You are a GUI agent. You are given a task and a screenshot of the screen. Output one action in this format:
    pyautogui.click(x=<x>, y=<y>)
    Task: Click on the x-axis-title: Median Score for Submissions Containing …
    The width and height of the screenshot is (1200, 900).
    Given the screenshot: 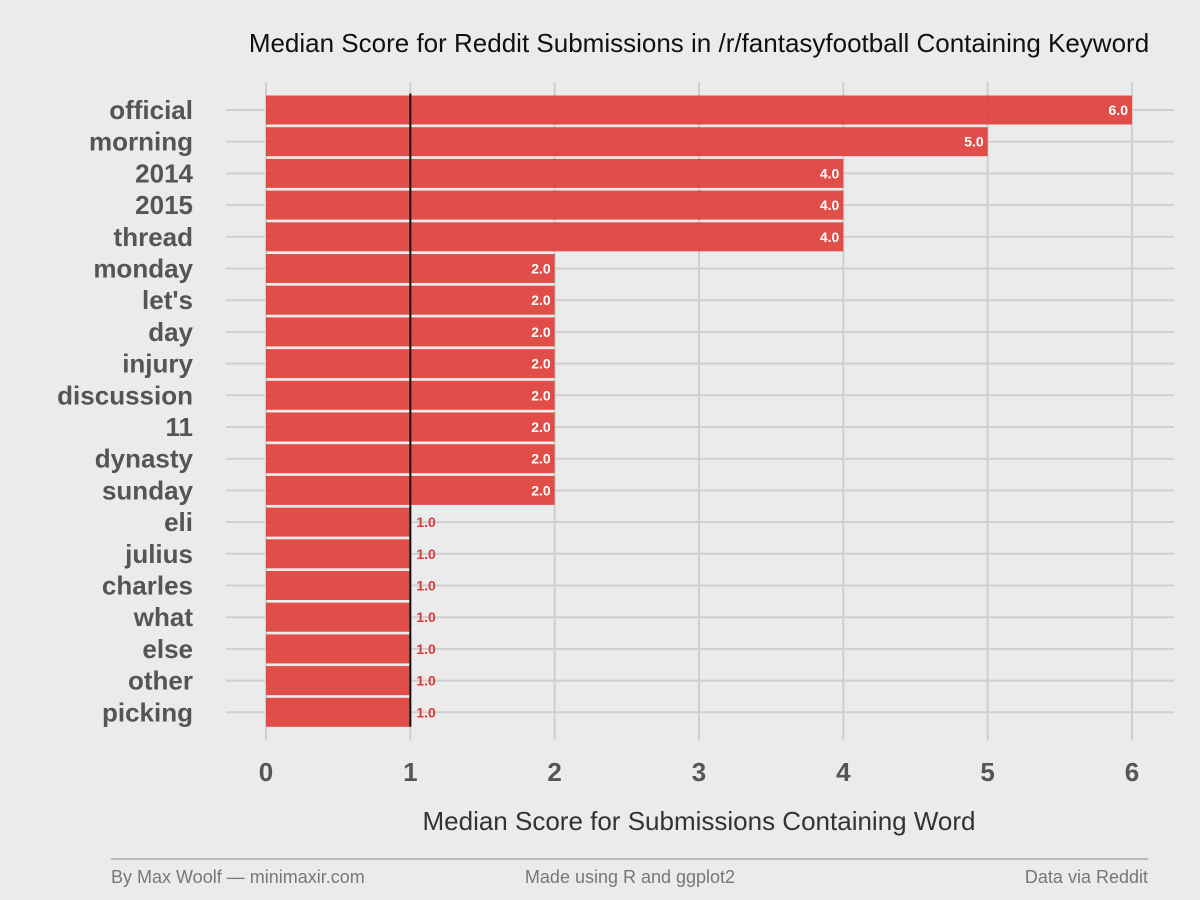 What is the action you would take?
    pyautogui.click(x=698, y=821)
    